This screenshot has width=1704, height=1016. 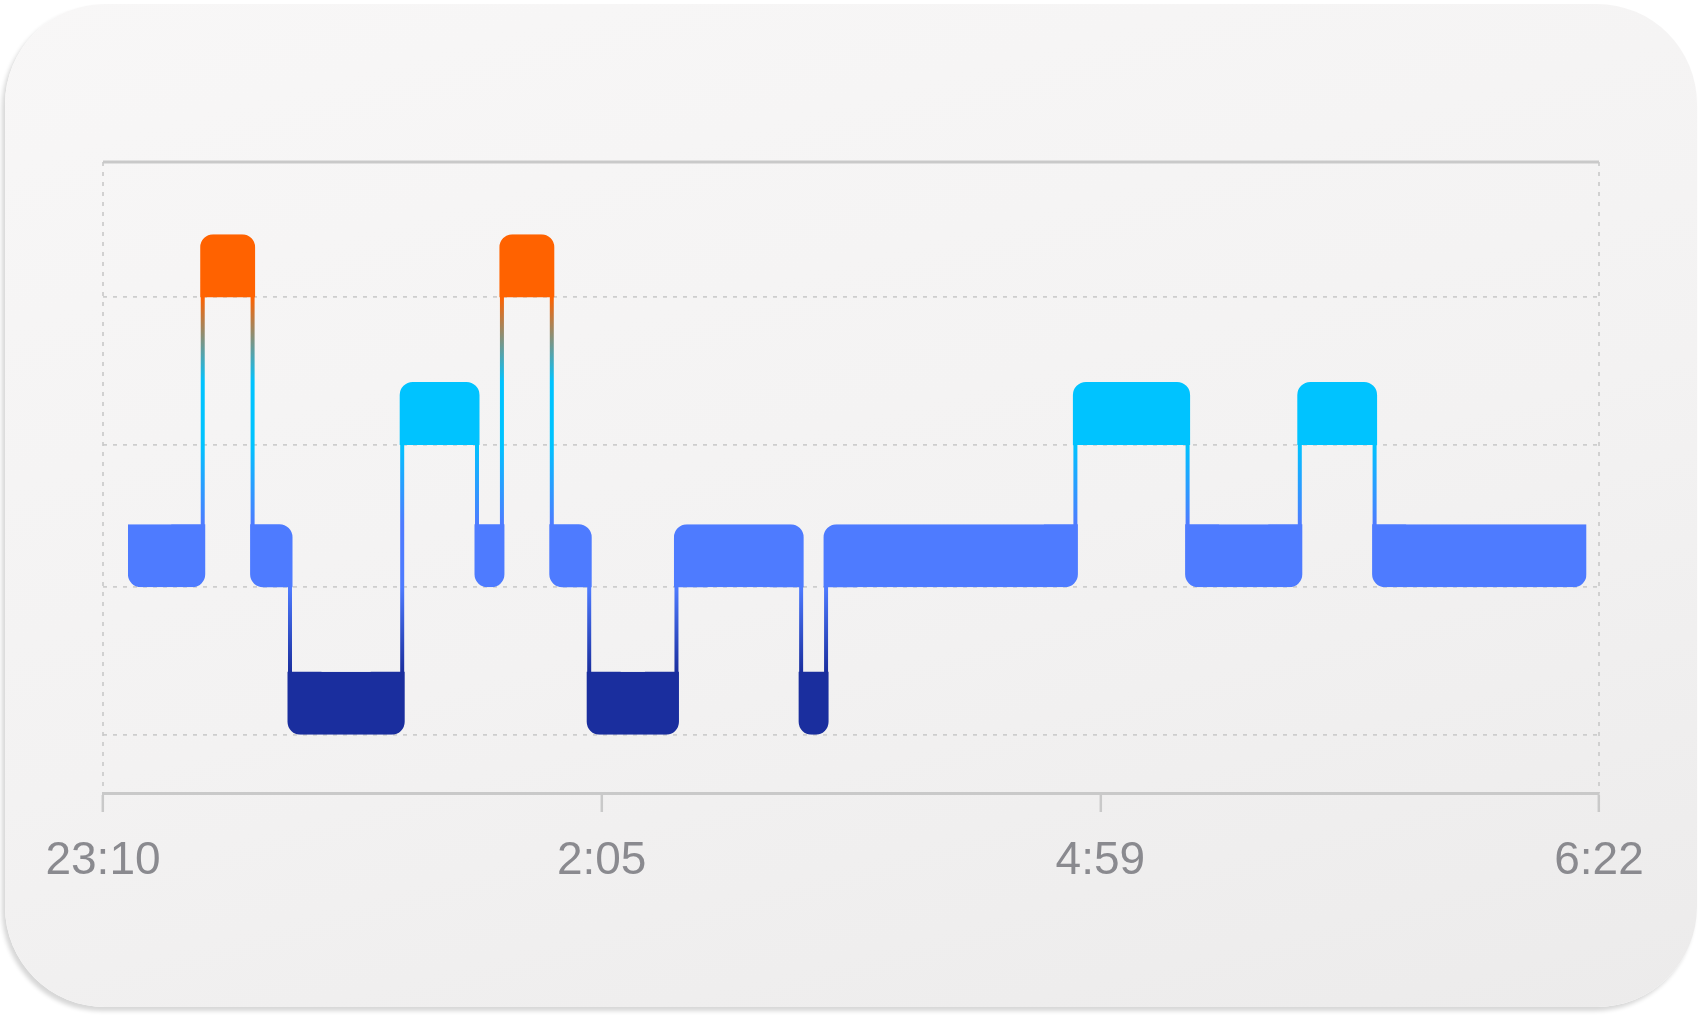 I want to click on x-tick-label: 2:05, so click(x=601, y=858).